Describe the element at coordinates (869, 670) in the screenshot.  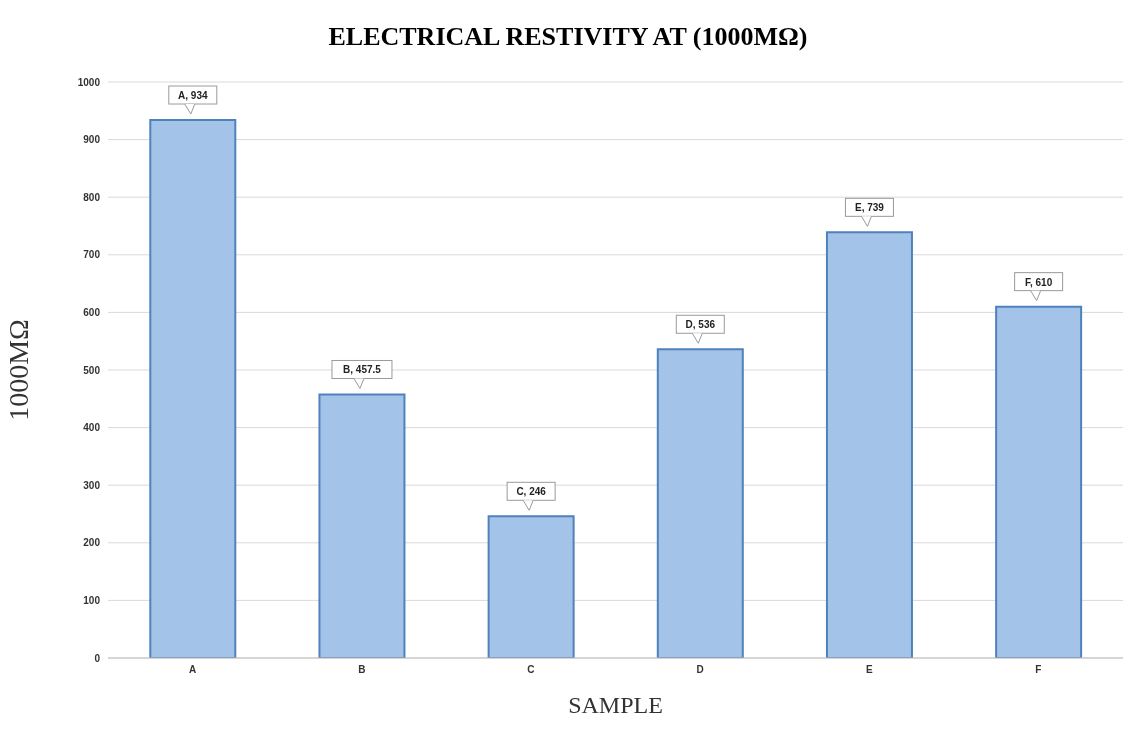
I see `x-tick-label: E` at that location.